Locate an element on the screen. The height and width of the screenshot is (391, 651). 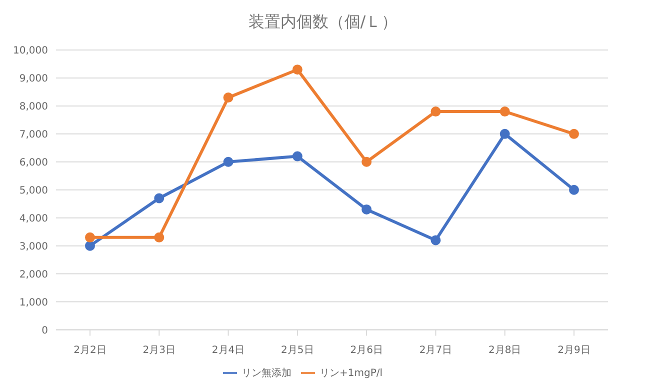
y-tick-label: 7,000 is located at coordinates (33, 134).